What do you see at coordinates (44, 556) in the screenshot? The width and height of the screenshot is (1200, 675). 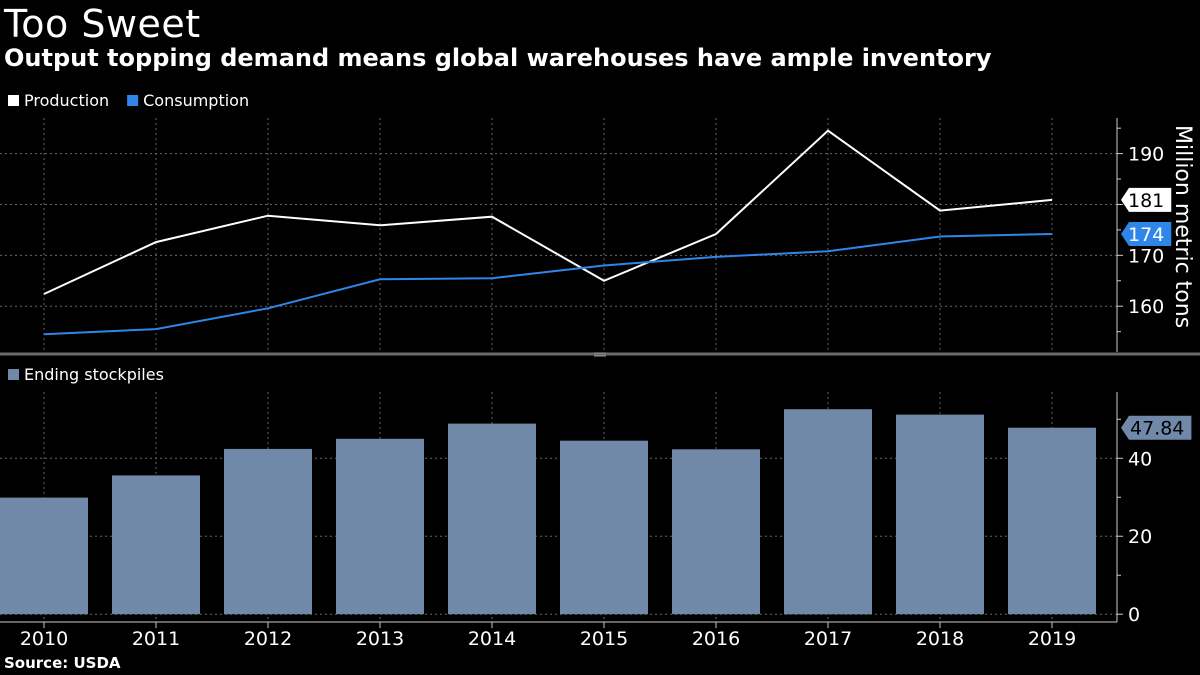 I see `bar-2010` at bounding box center [44, 556].